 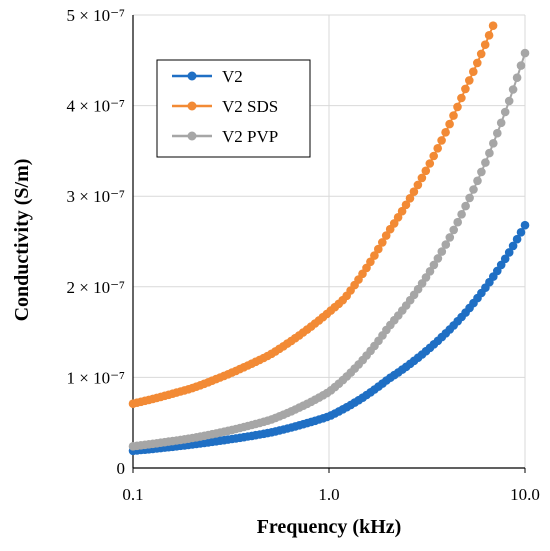 I want to click on legend: V2 V2 SDS V2 PVP, so click(x=233, y=108).